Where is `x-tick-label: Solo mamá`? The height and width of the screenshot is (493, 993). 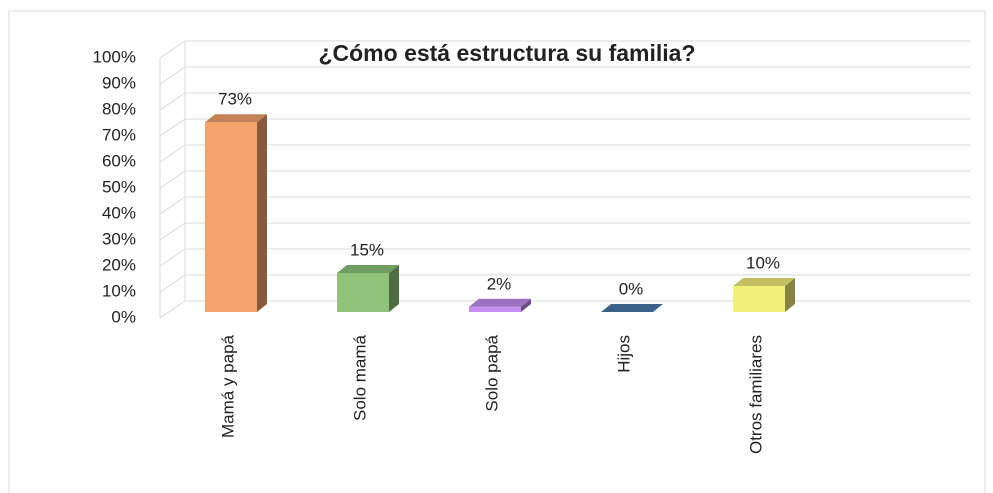 x-tick-label: Solo mamá is located at coordinates (359, 377).